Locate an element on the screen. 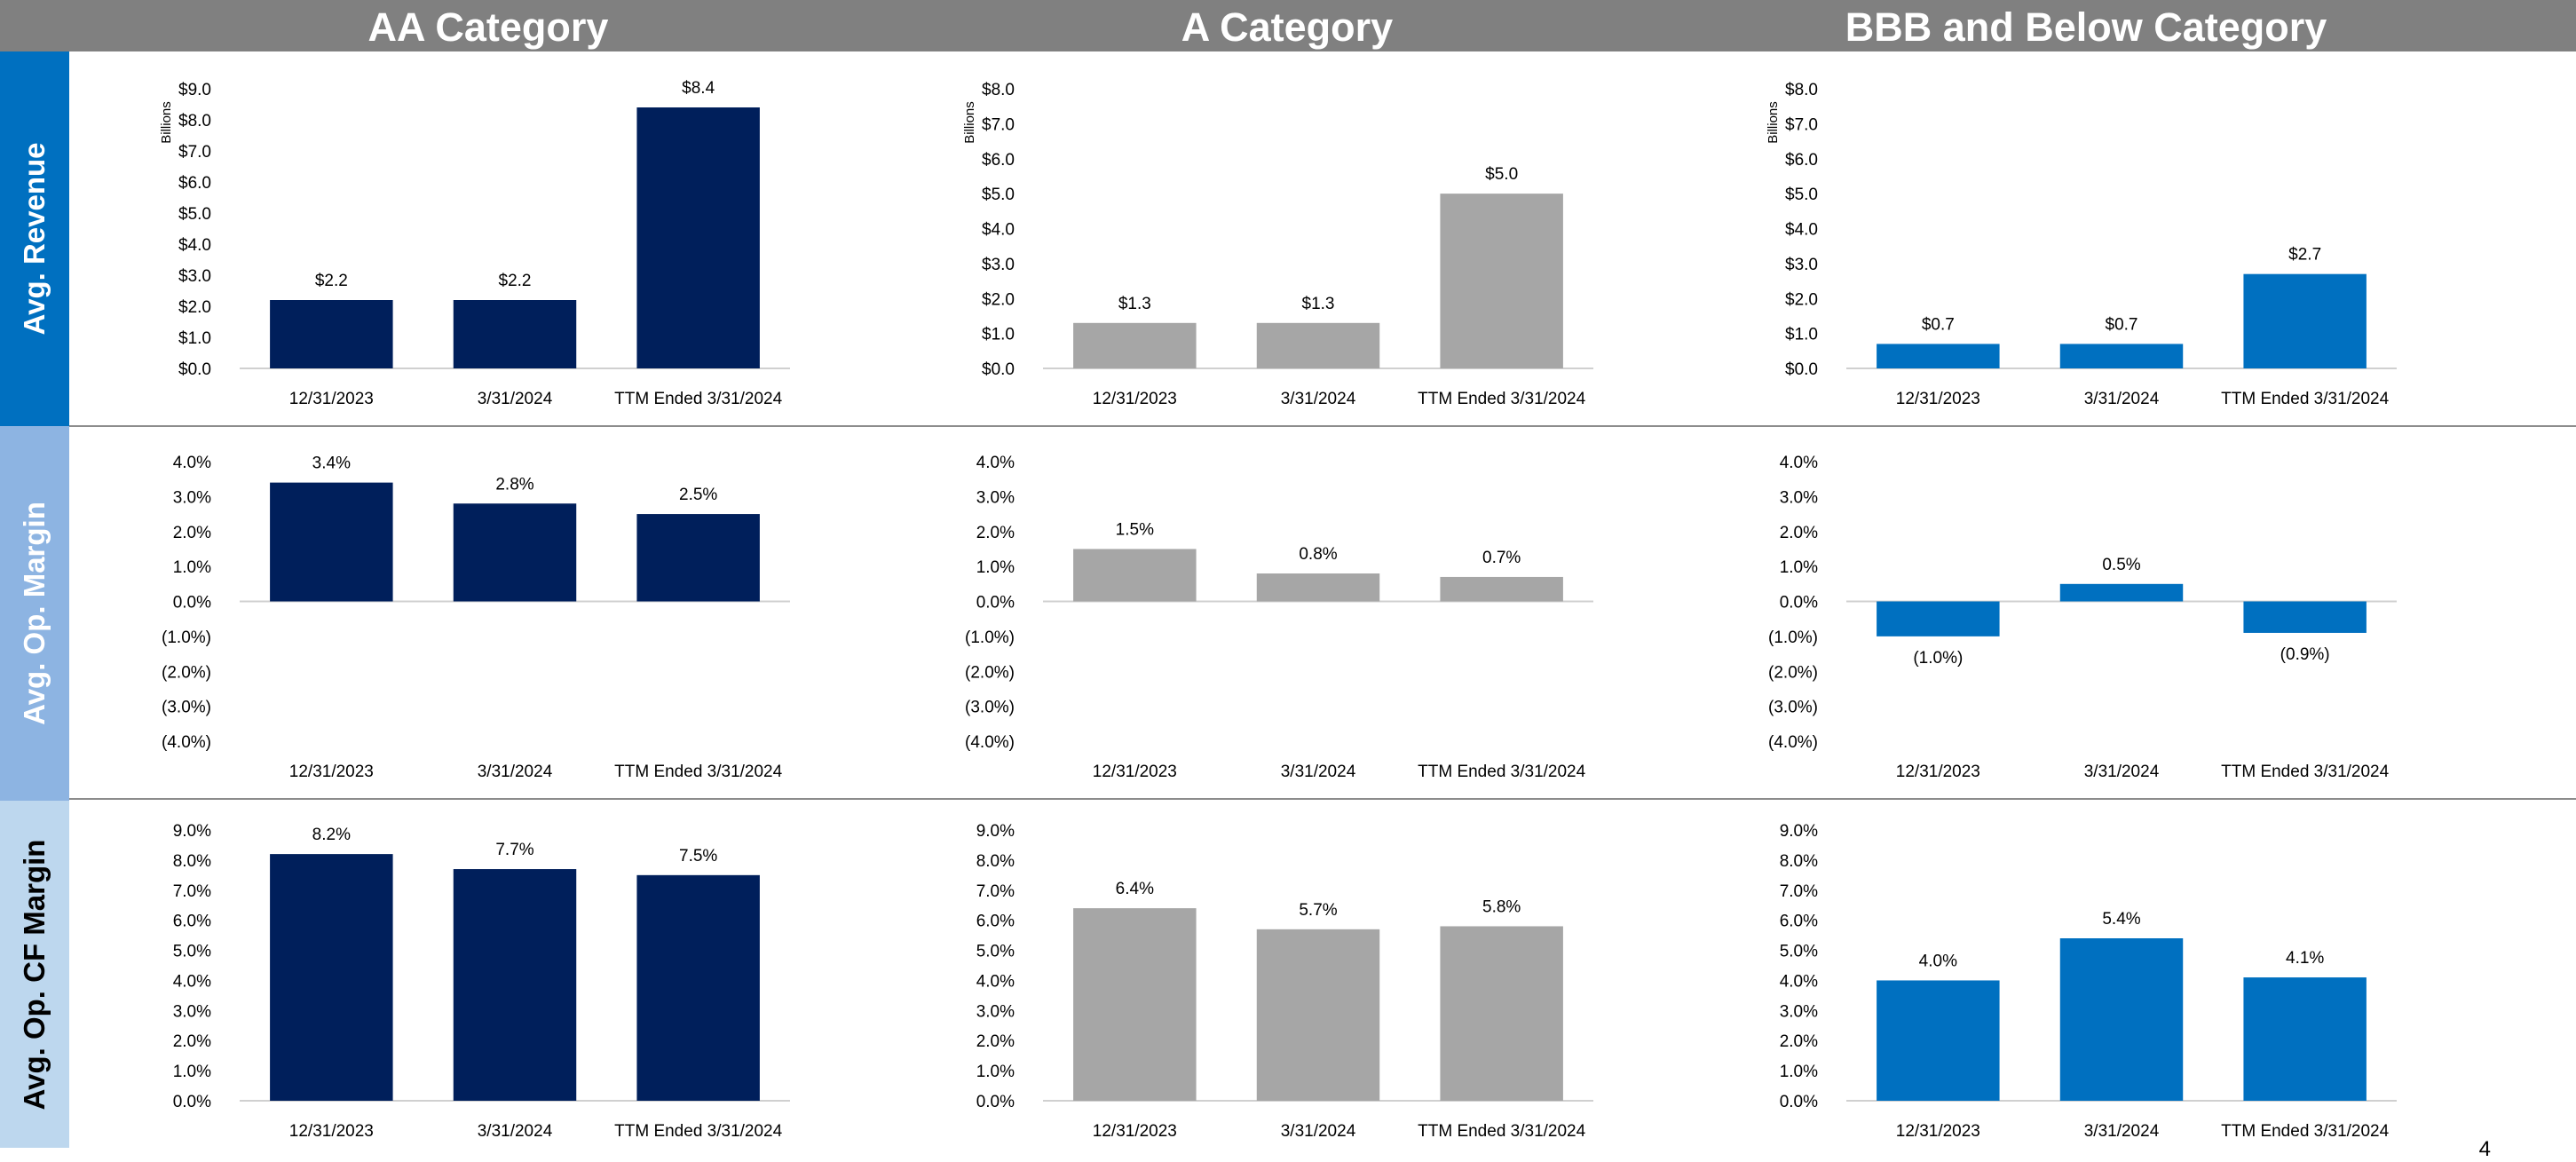 The image size is (2576, 1162). y-tick-label: $5.0 is located at coordinates (194, 214).